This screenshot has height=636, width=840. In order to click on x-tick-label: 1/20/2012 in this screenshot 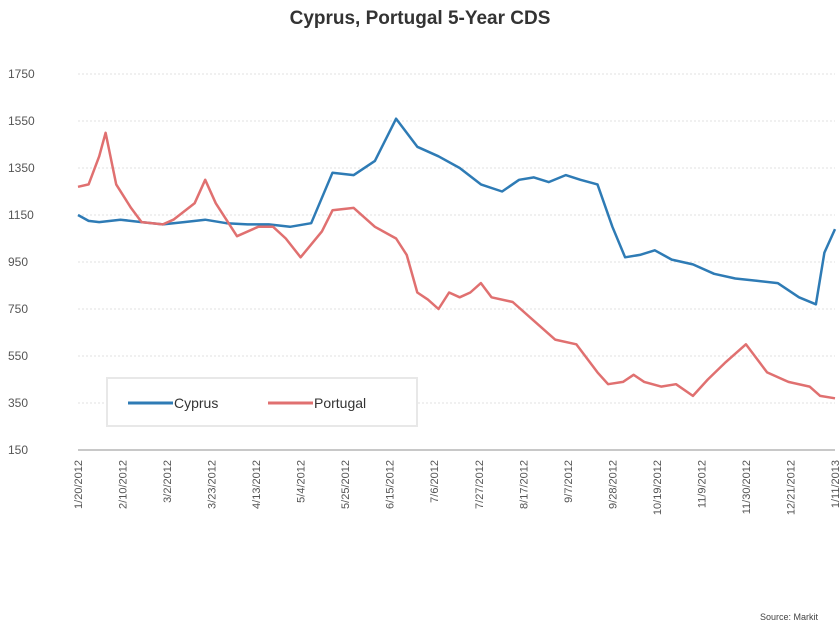, I will do `click(79, 484)`.